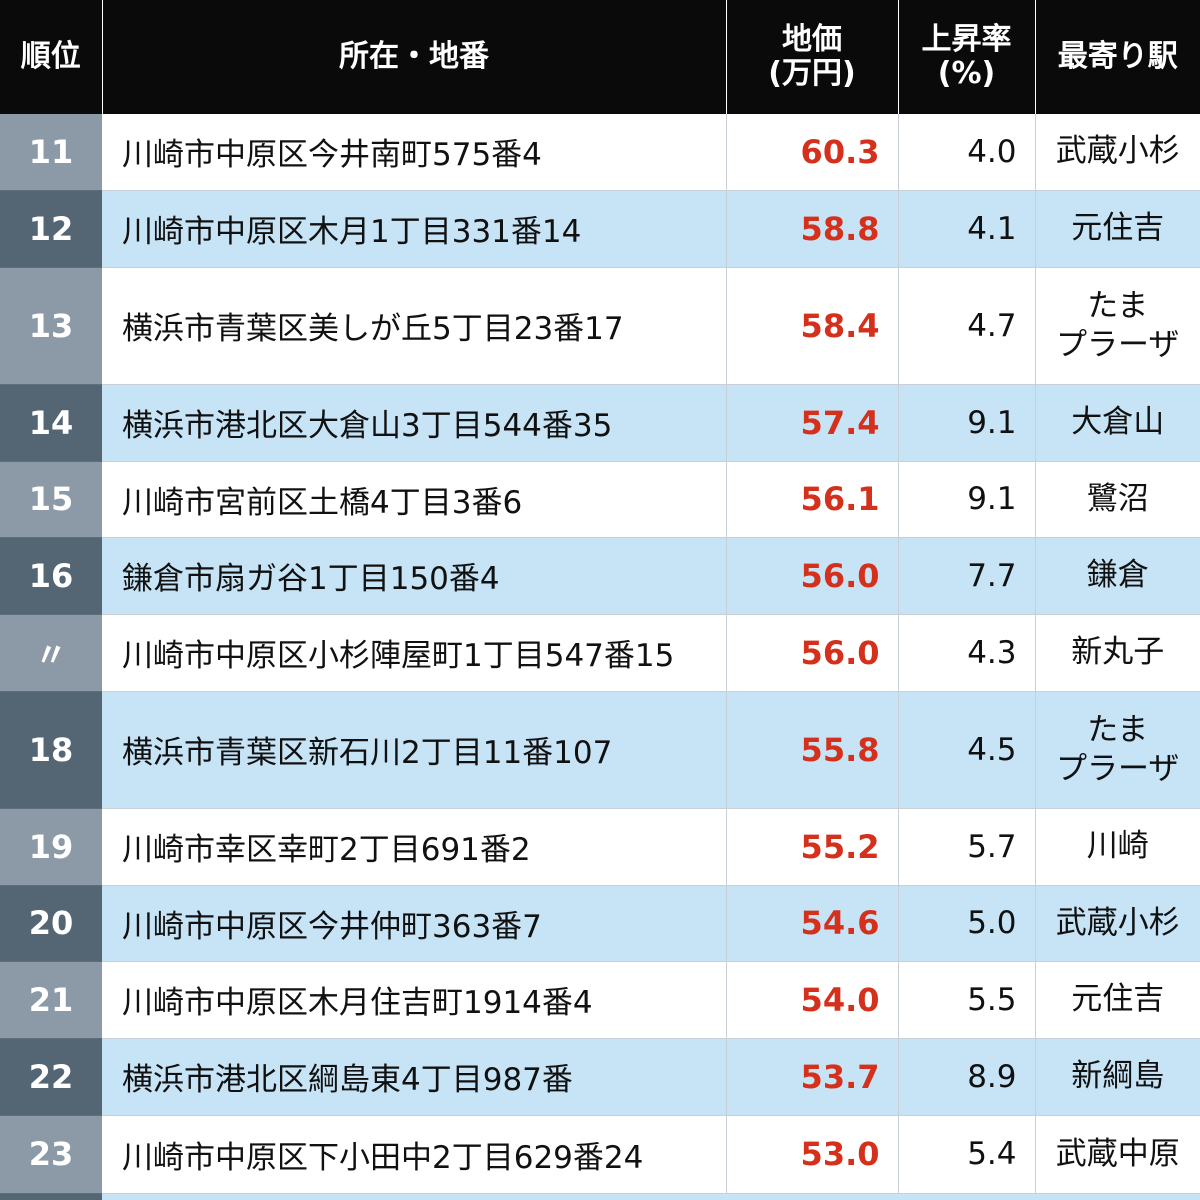  I want to click on rank-cell: 23, so click(51, 1154).